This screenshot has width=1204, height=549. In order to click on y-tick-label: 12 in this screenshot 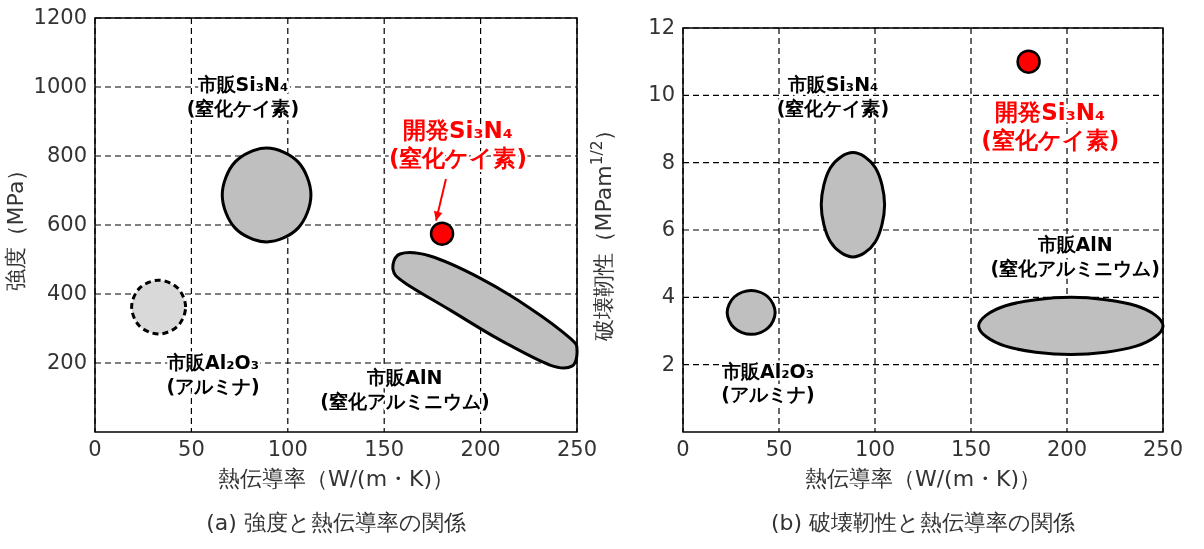, I will do `click(661, 27)`.